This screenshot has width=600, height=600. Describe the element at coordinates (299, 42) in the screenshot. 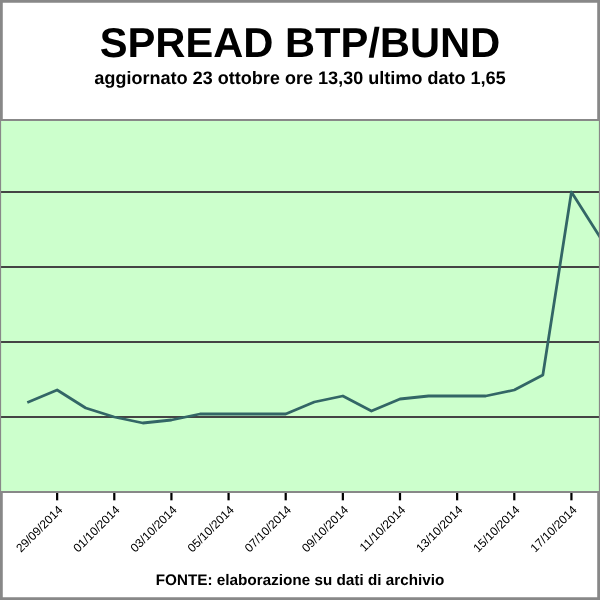

I see `chart-title: SPREAD BTP/BUND` at that location.